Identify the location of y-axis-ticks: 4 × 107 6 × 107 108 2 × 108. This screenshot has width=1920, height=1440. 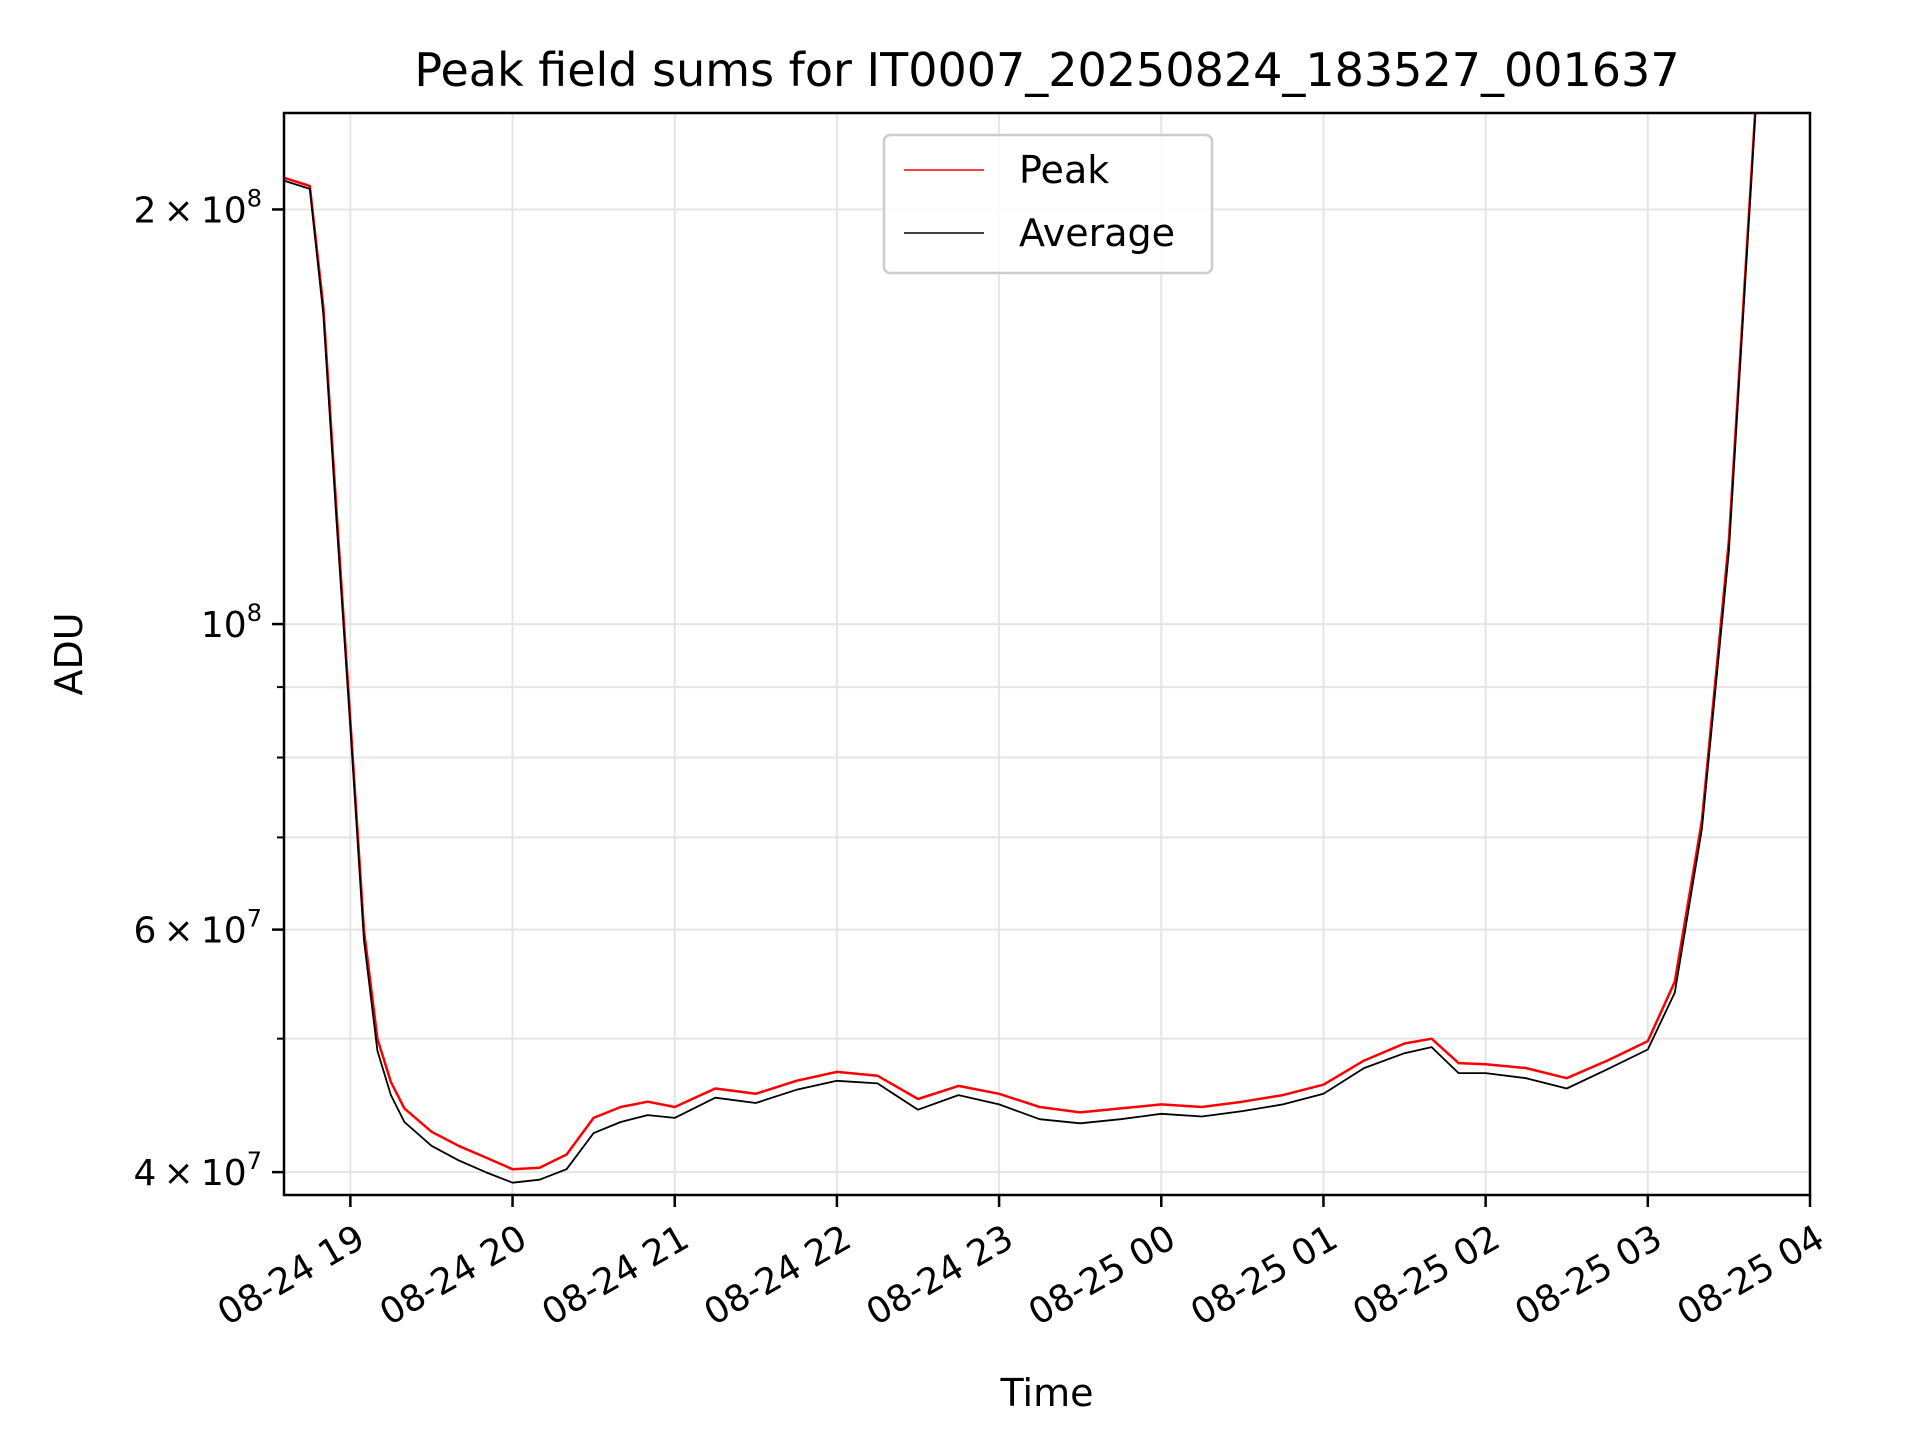
(208, 689).